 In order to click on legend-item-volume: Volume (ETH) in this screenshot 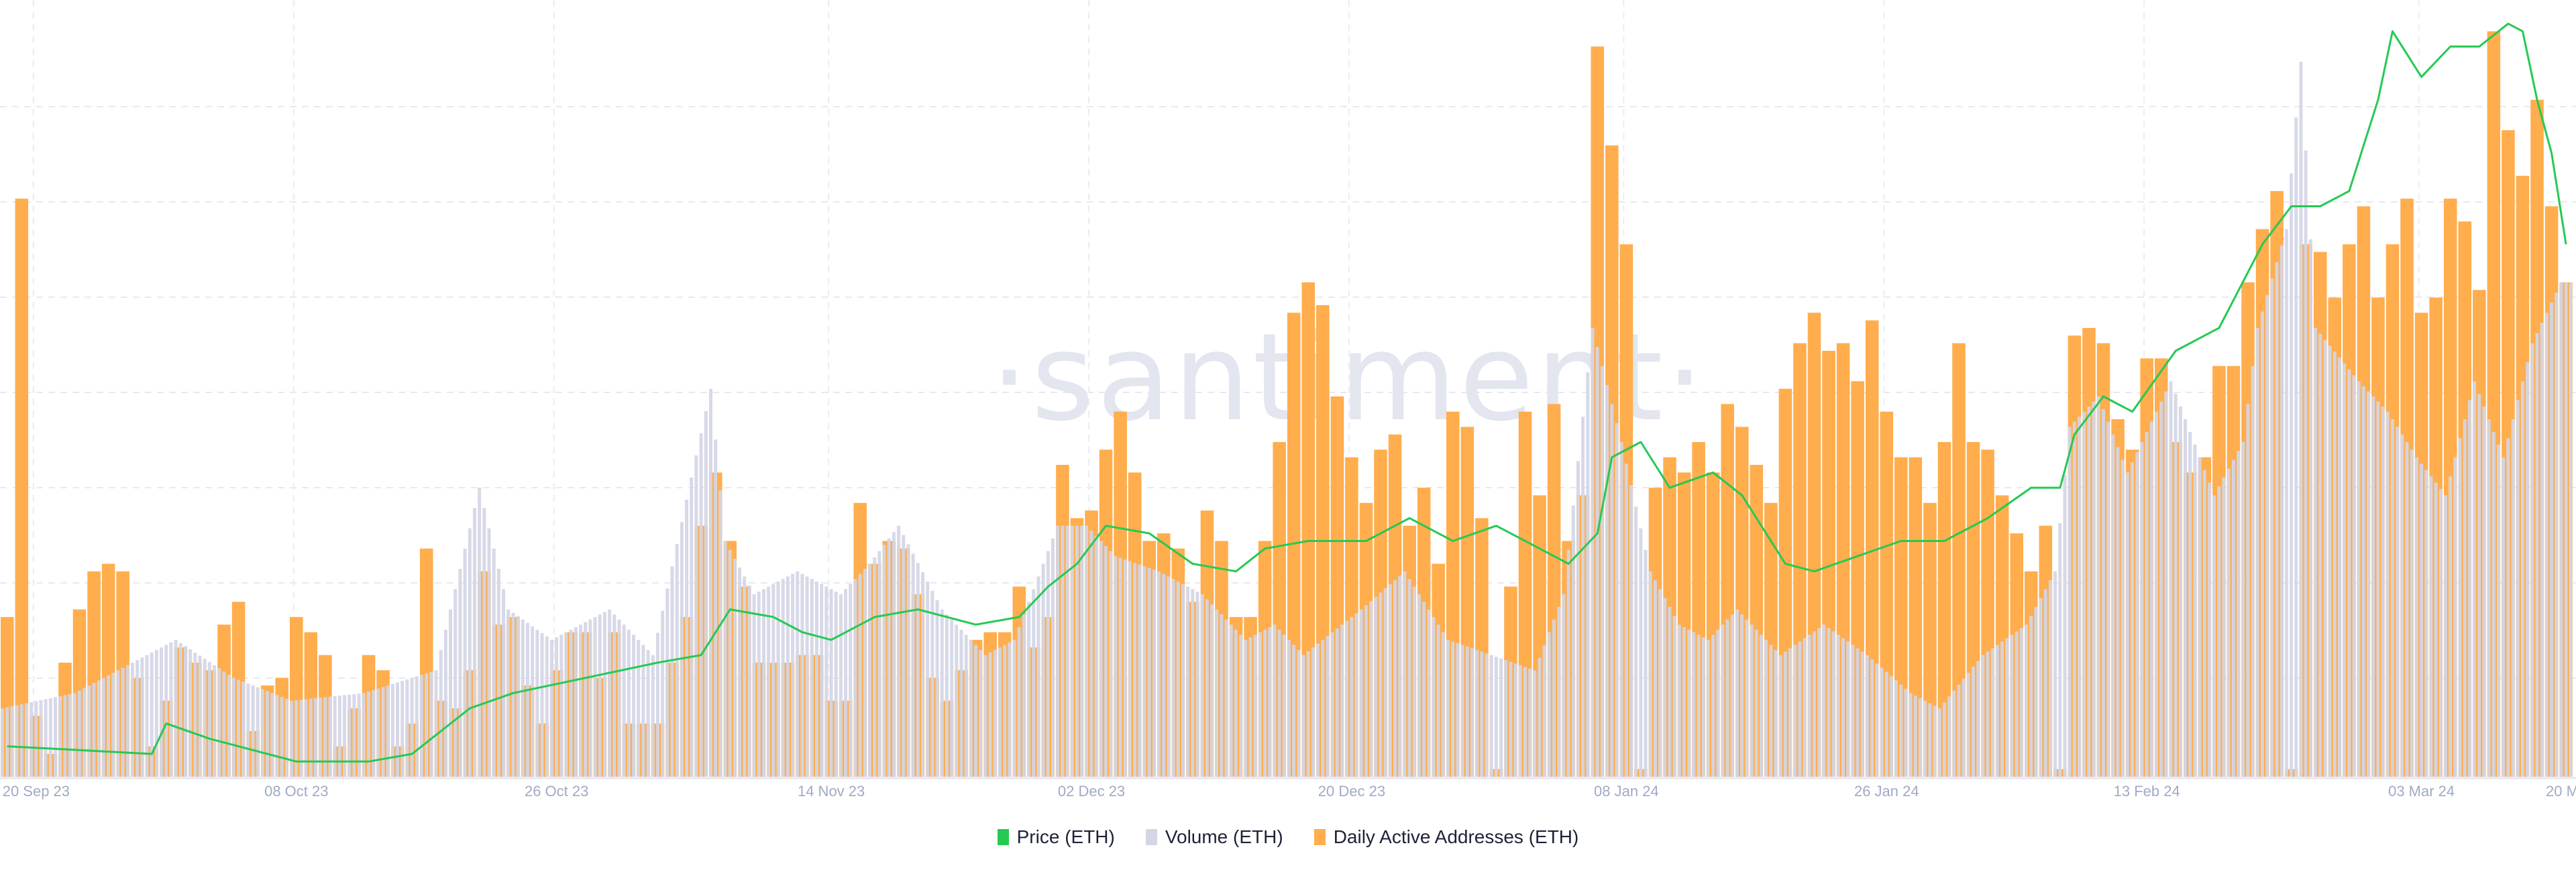, I will do `click(1214, 837)`.